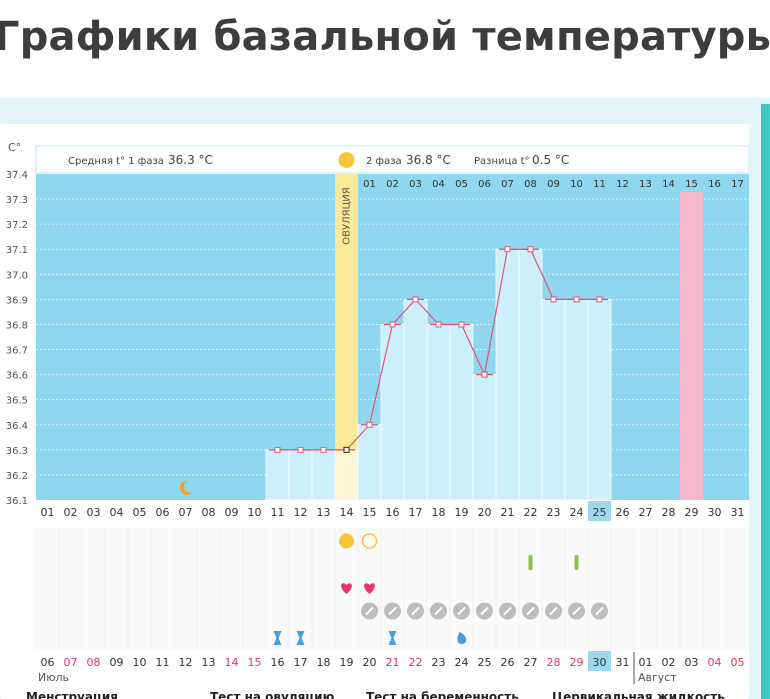  What do you see at coordinates (737, 184) in the screenshot?
I see `phase2-day-label: 17` at bounding box center [737, 184].